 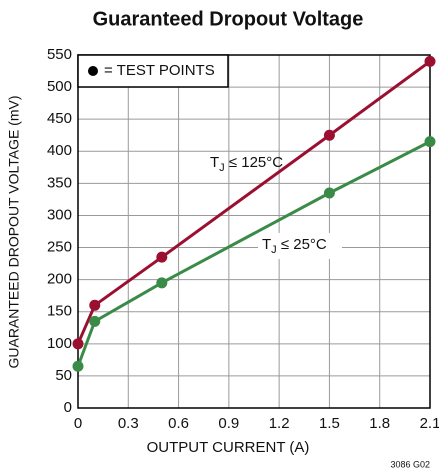 I want to click on x-tick-label: 0.3, so click(x=128, y=423).